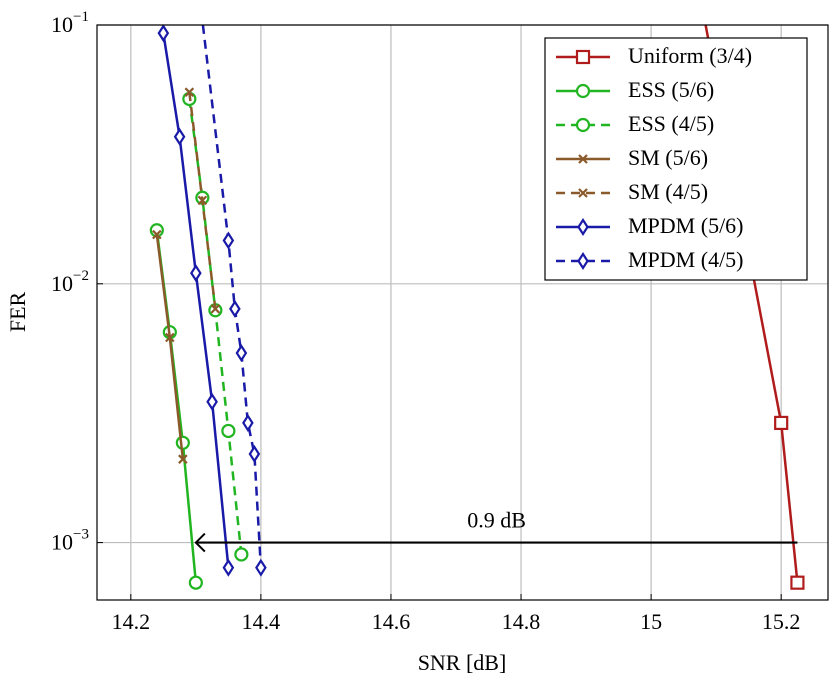  Describe the element at coordinates (70, 23) in the screenshot. I see `y-tick-label: 10⁻¹` at that location.